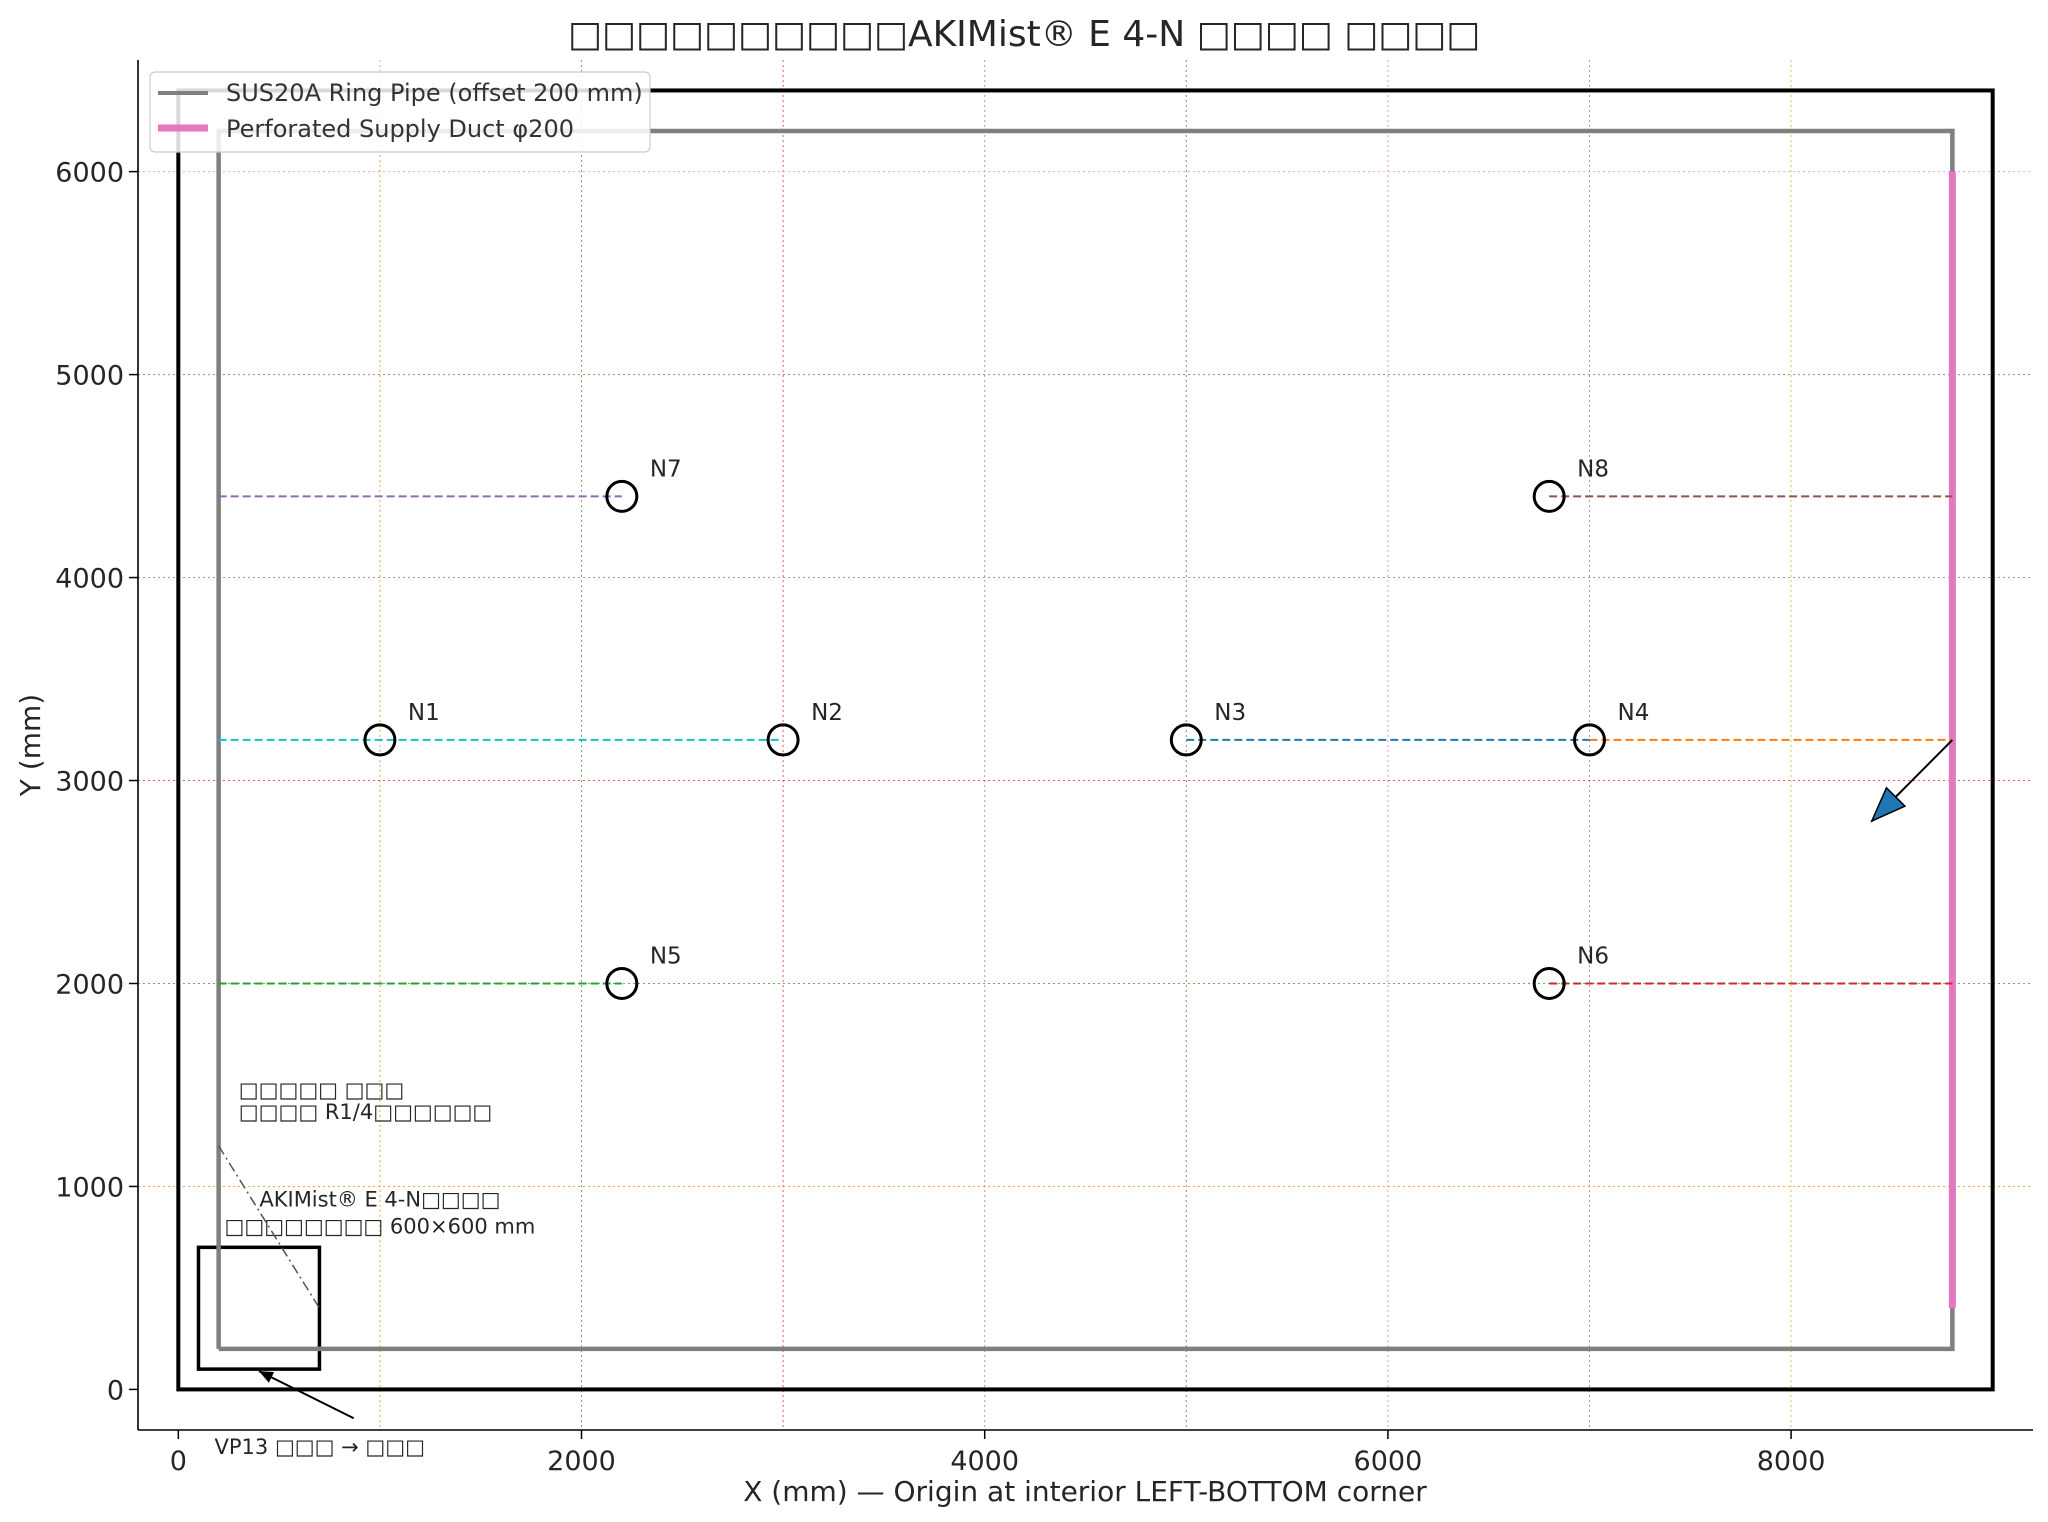 This screenshot has height=1522, width=2048. What do you see at coordinates (89, 984) in the screenshot?
I see `y-tick-label: 2000` at bounding box center [89, 984].